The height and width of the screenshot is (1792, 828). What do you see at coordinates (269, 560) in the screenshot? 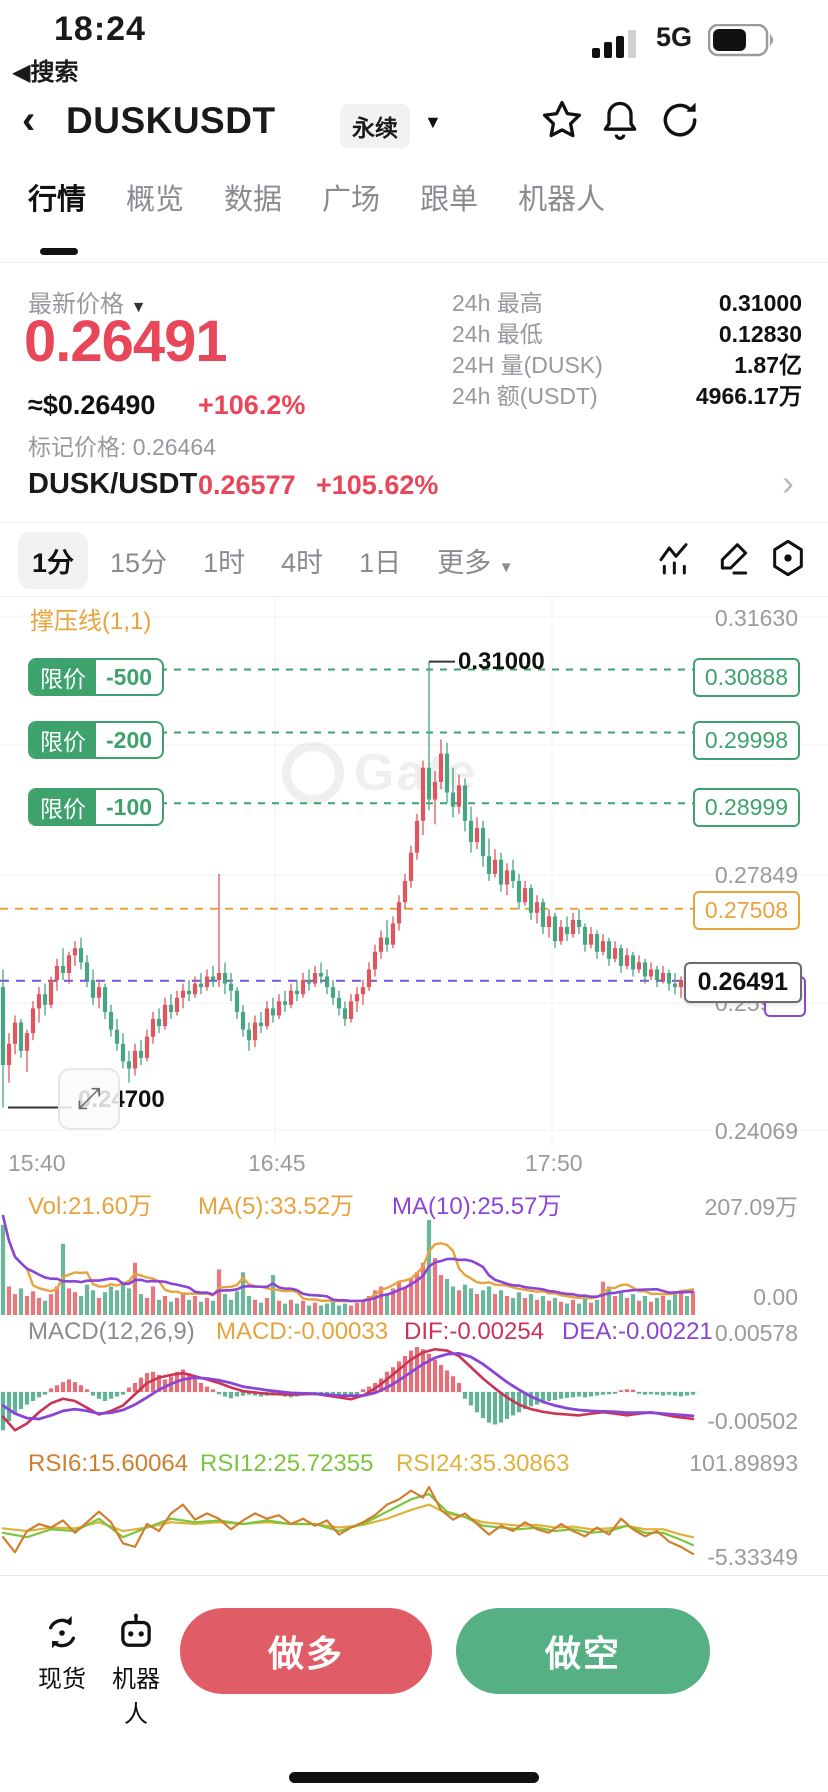
I see `timeframe-bar: 1分 15分 1时 4时 1日 更多 ▼` at bounding box center [269, 560].